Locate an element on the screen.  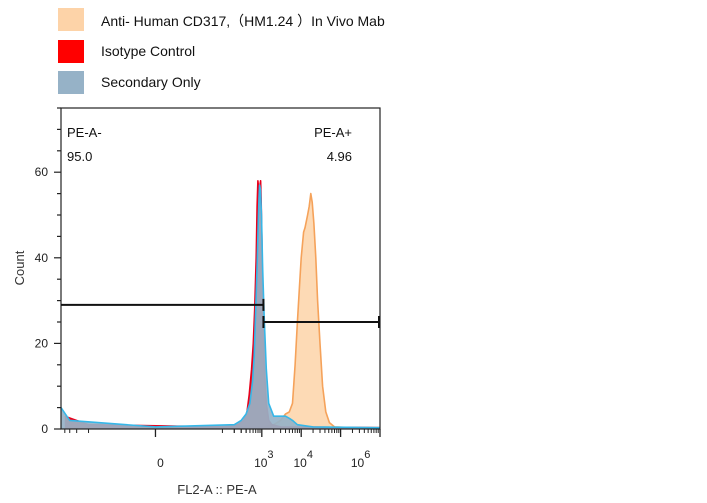
legend-item-cd317: Anti- Human CD317,（HM1.24 ）In Vivo Mab is located at coordinates (268, 20).